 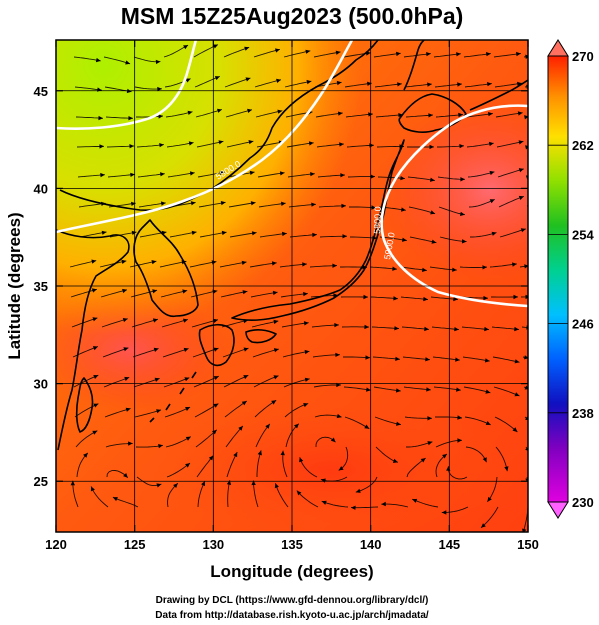 What do you see at coordinates (213, 544) in the screenshot?
I see `x-tick-label: 130` at bounding box center [213, 544].